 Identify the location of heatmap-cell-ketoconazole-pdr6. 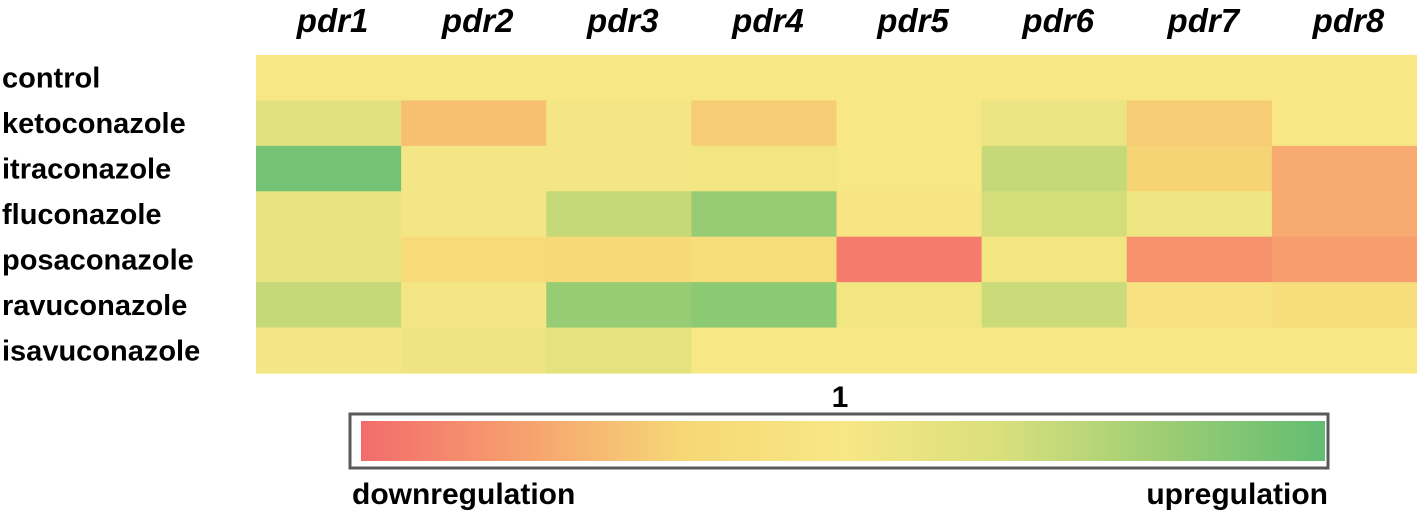
(1054, 123).